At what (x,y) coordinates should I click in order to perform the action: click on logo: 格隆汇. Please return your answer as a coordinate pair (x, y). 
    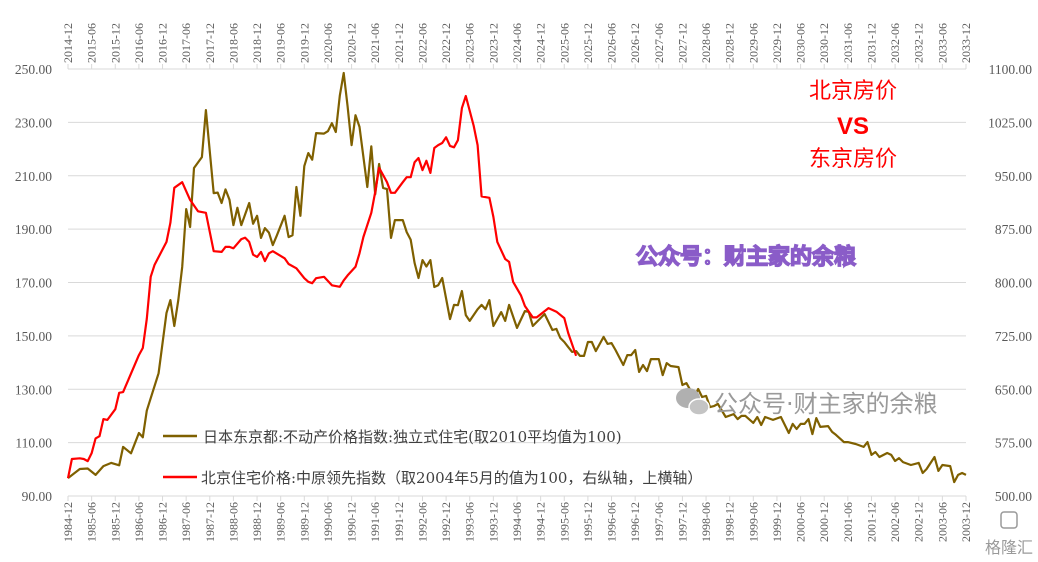
    Looking at the image, I should click on (1009, 534).